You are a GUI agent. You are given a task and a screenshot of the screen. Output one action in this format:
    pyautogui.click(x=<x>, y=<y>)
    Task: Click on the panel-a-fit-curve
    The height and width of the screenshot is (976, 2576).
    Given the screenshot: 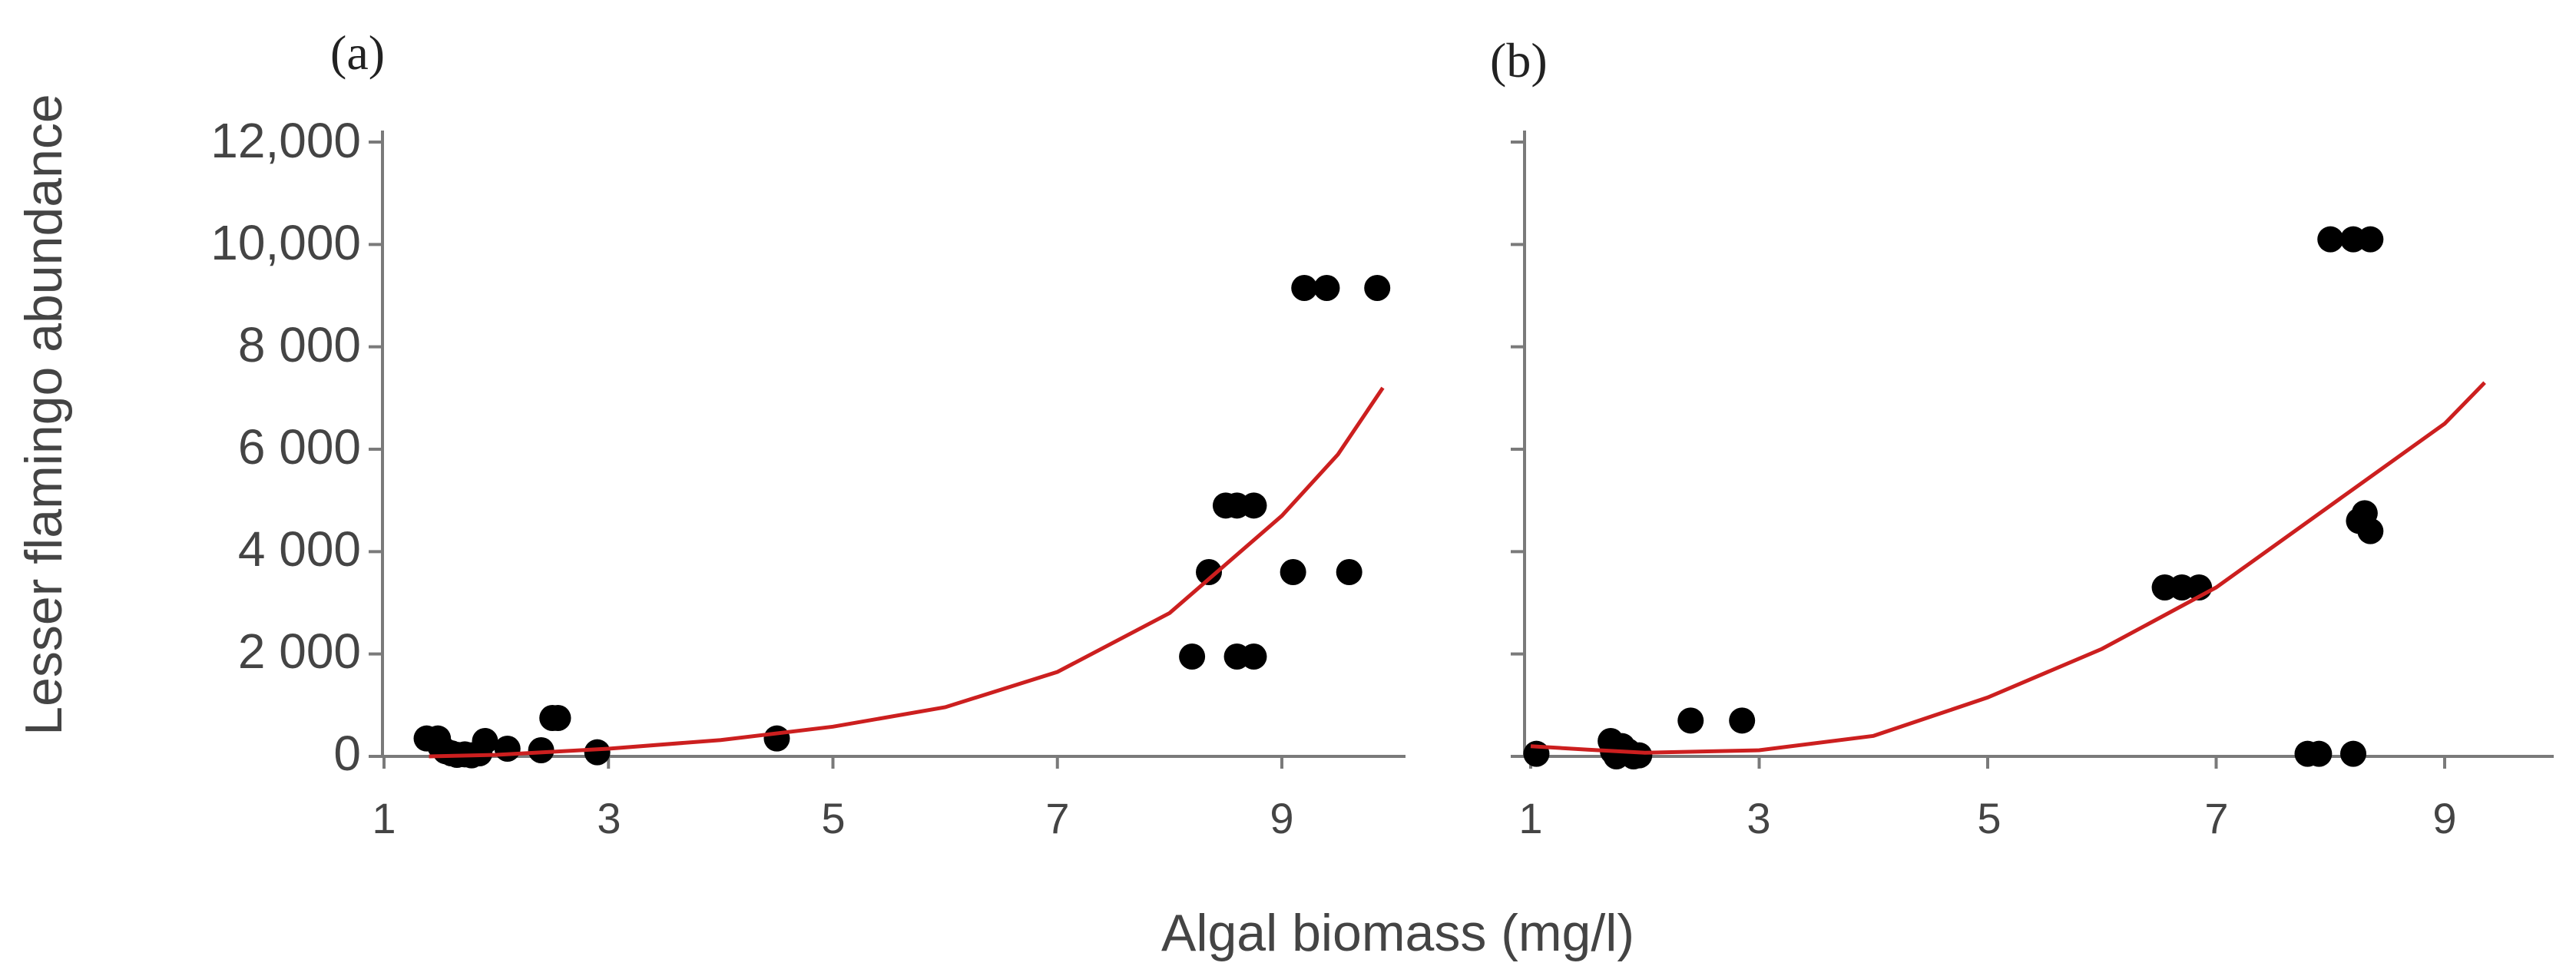 What is the action you would take?
    pyautogui.click(x=907, y=572)
    